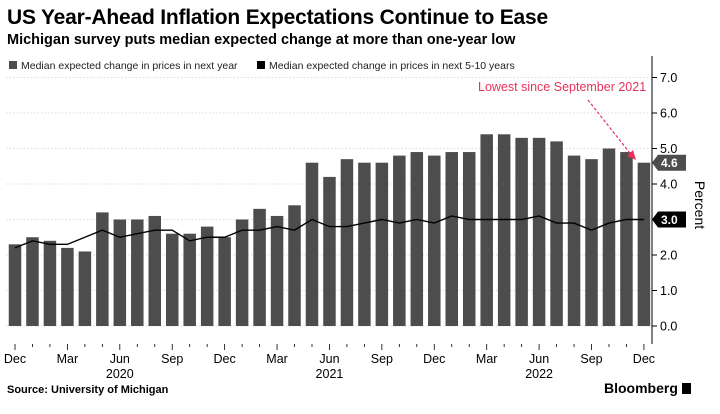 This screenshot has width=720, height=414. I want to click on annotation: Lowest since September 2021, so click(562, 120).